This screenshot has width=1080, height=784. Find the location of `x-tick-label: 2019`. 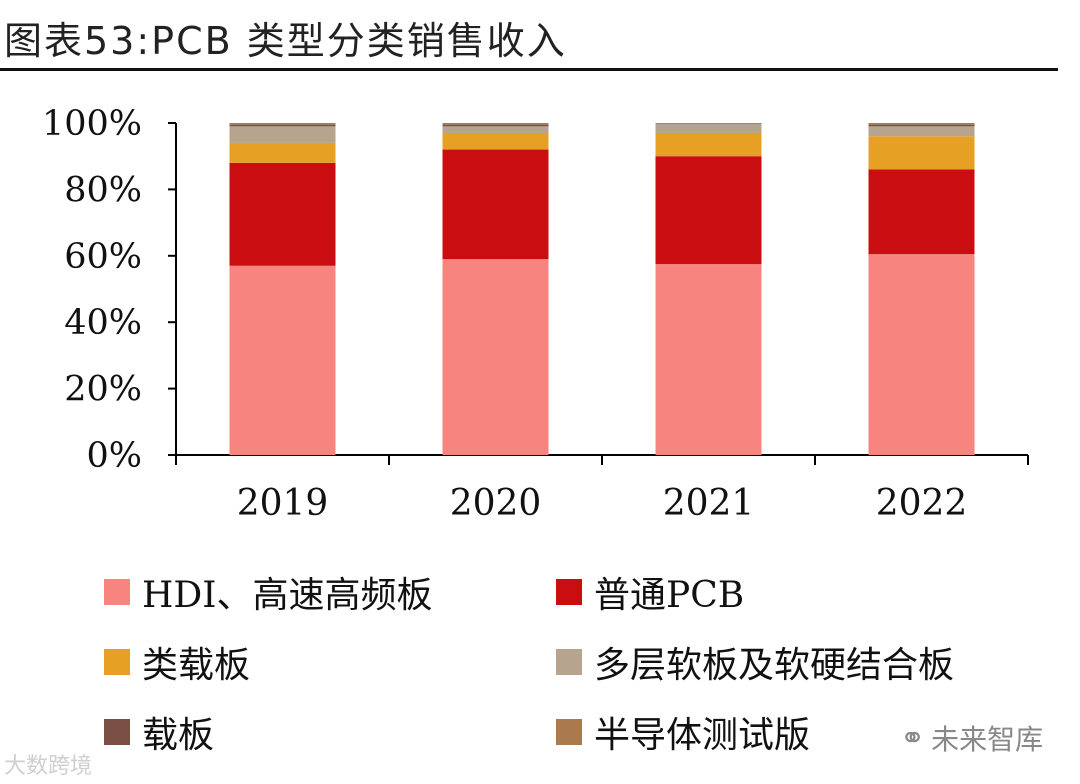

x-tick-label: 2019 is located at coordinates (283, 503).